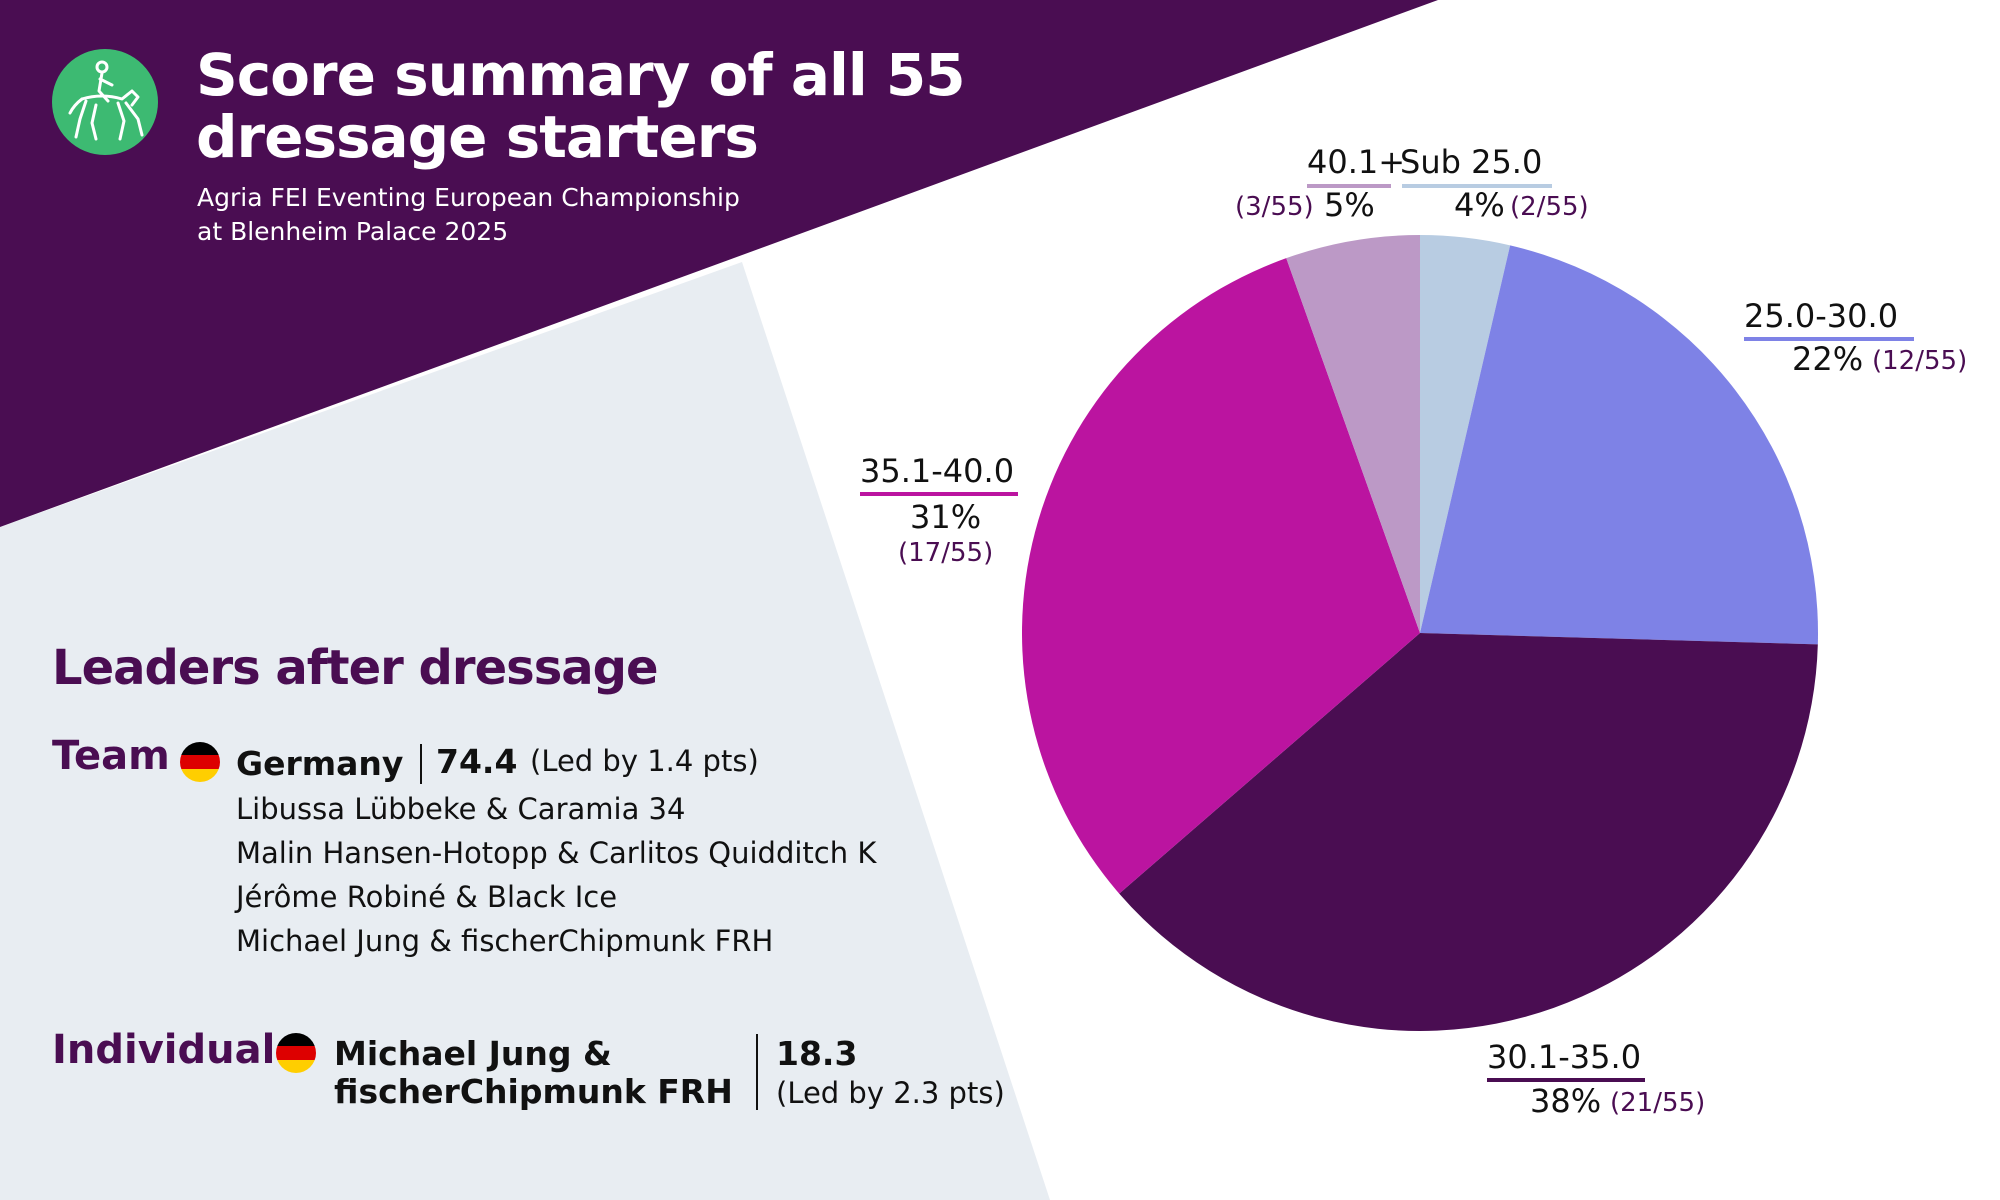 The height and width of the screenshot is (1200, 2000). What do you see at coordinates (477, 761) in the screenshot?
I see `team-score: 74.4` at bounding box center [477, 761].